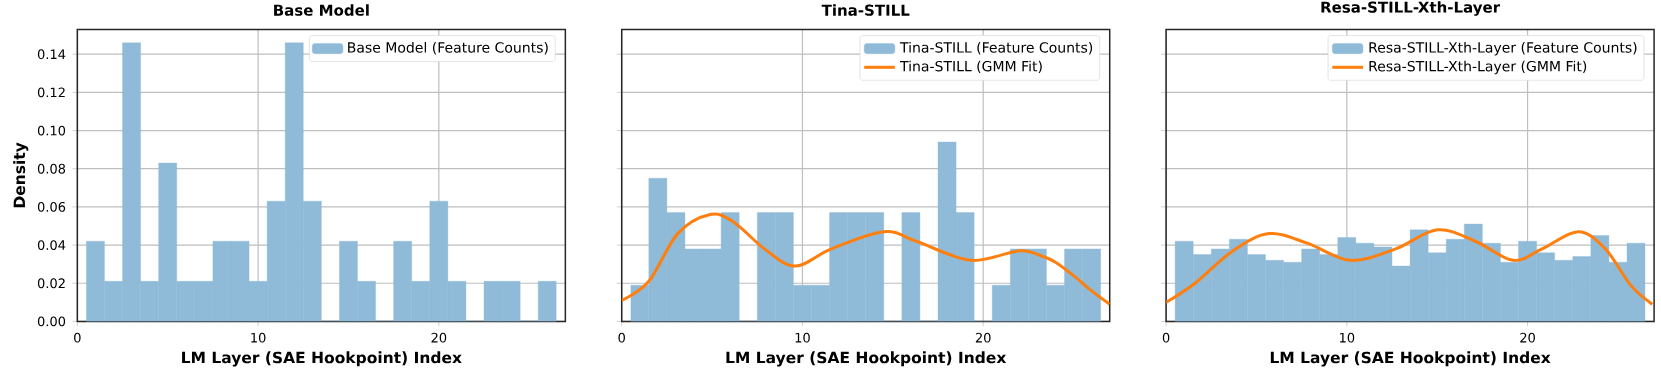 The width and height of the screenshot is (1661, 384). What do you see at coordinates (448, 48) in the screenshot?
I see `legend-label: Base Model (Feature Counts)` at bounding box center [448, 48].